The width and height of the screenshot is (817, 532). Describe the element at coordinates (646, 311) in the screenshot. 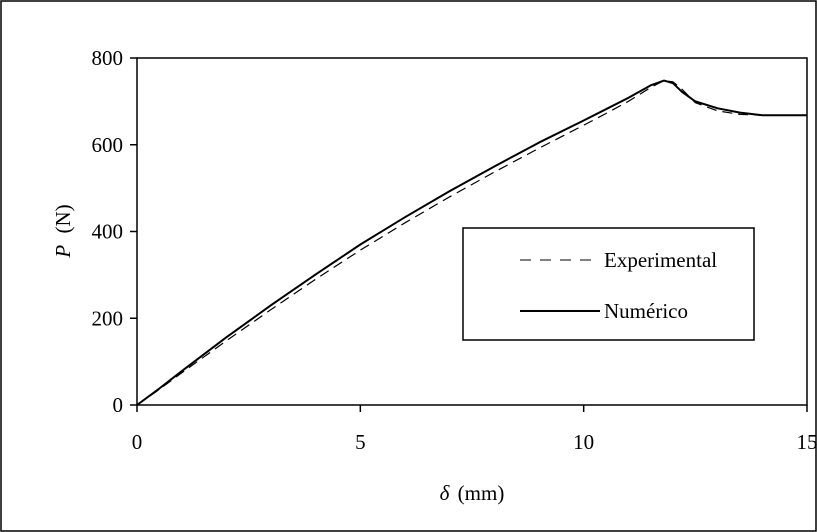

I see `legend-label-numerico: Numérico` at that location.